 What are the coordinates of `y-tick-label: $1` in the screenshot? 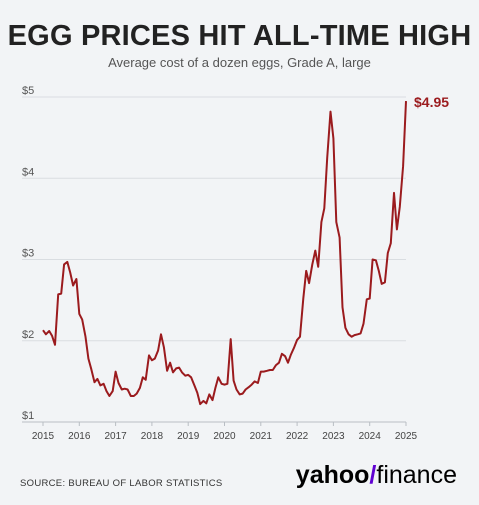 It's located at (28, 416).